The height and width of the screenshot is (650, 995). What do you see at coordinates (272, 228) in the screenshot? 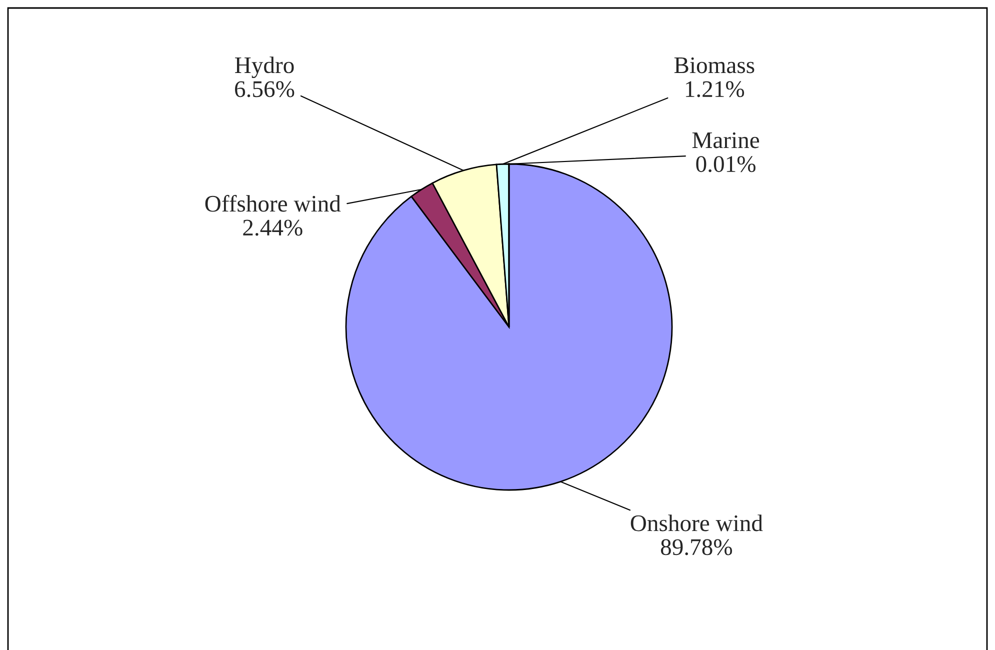
I see `data-label: 2.44%` at bounding box center [272, 228].